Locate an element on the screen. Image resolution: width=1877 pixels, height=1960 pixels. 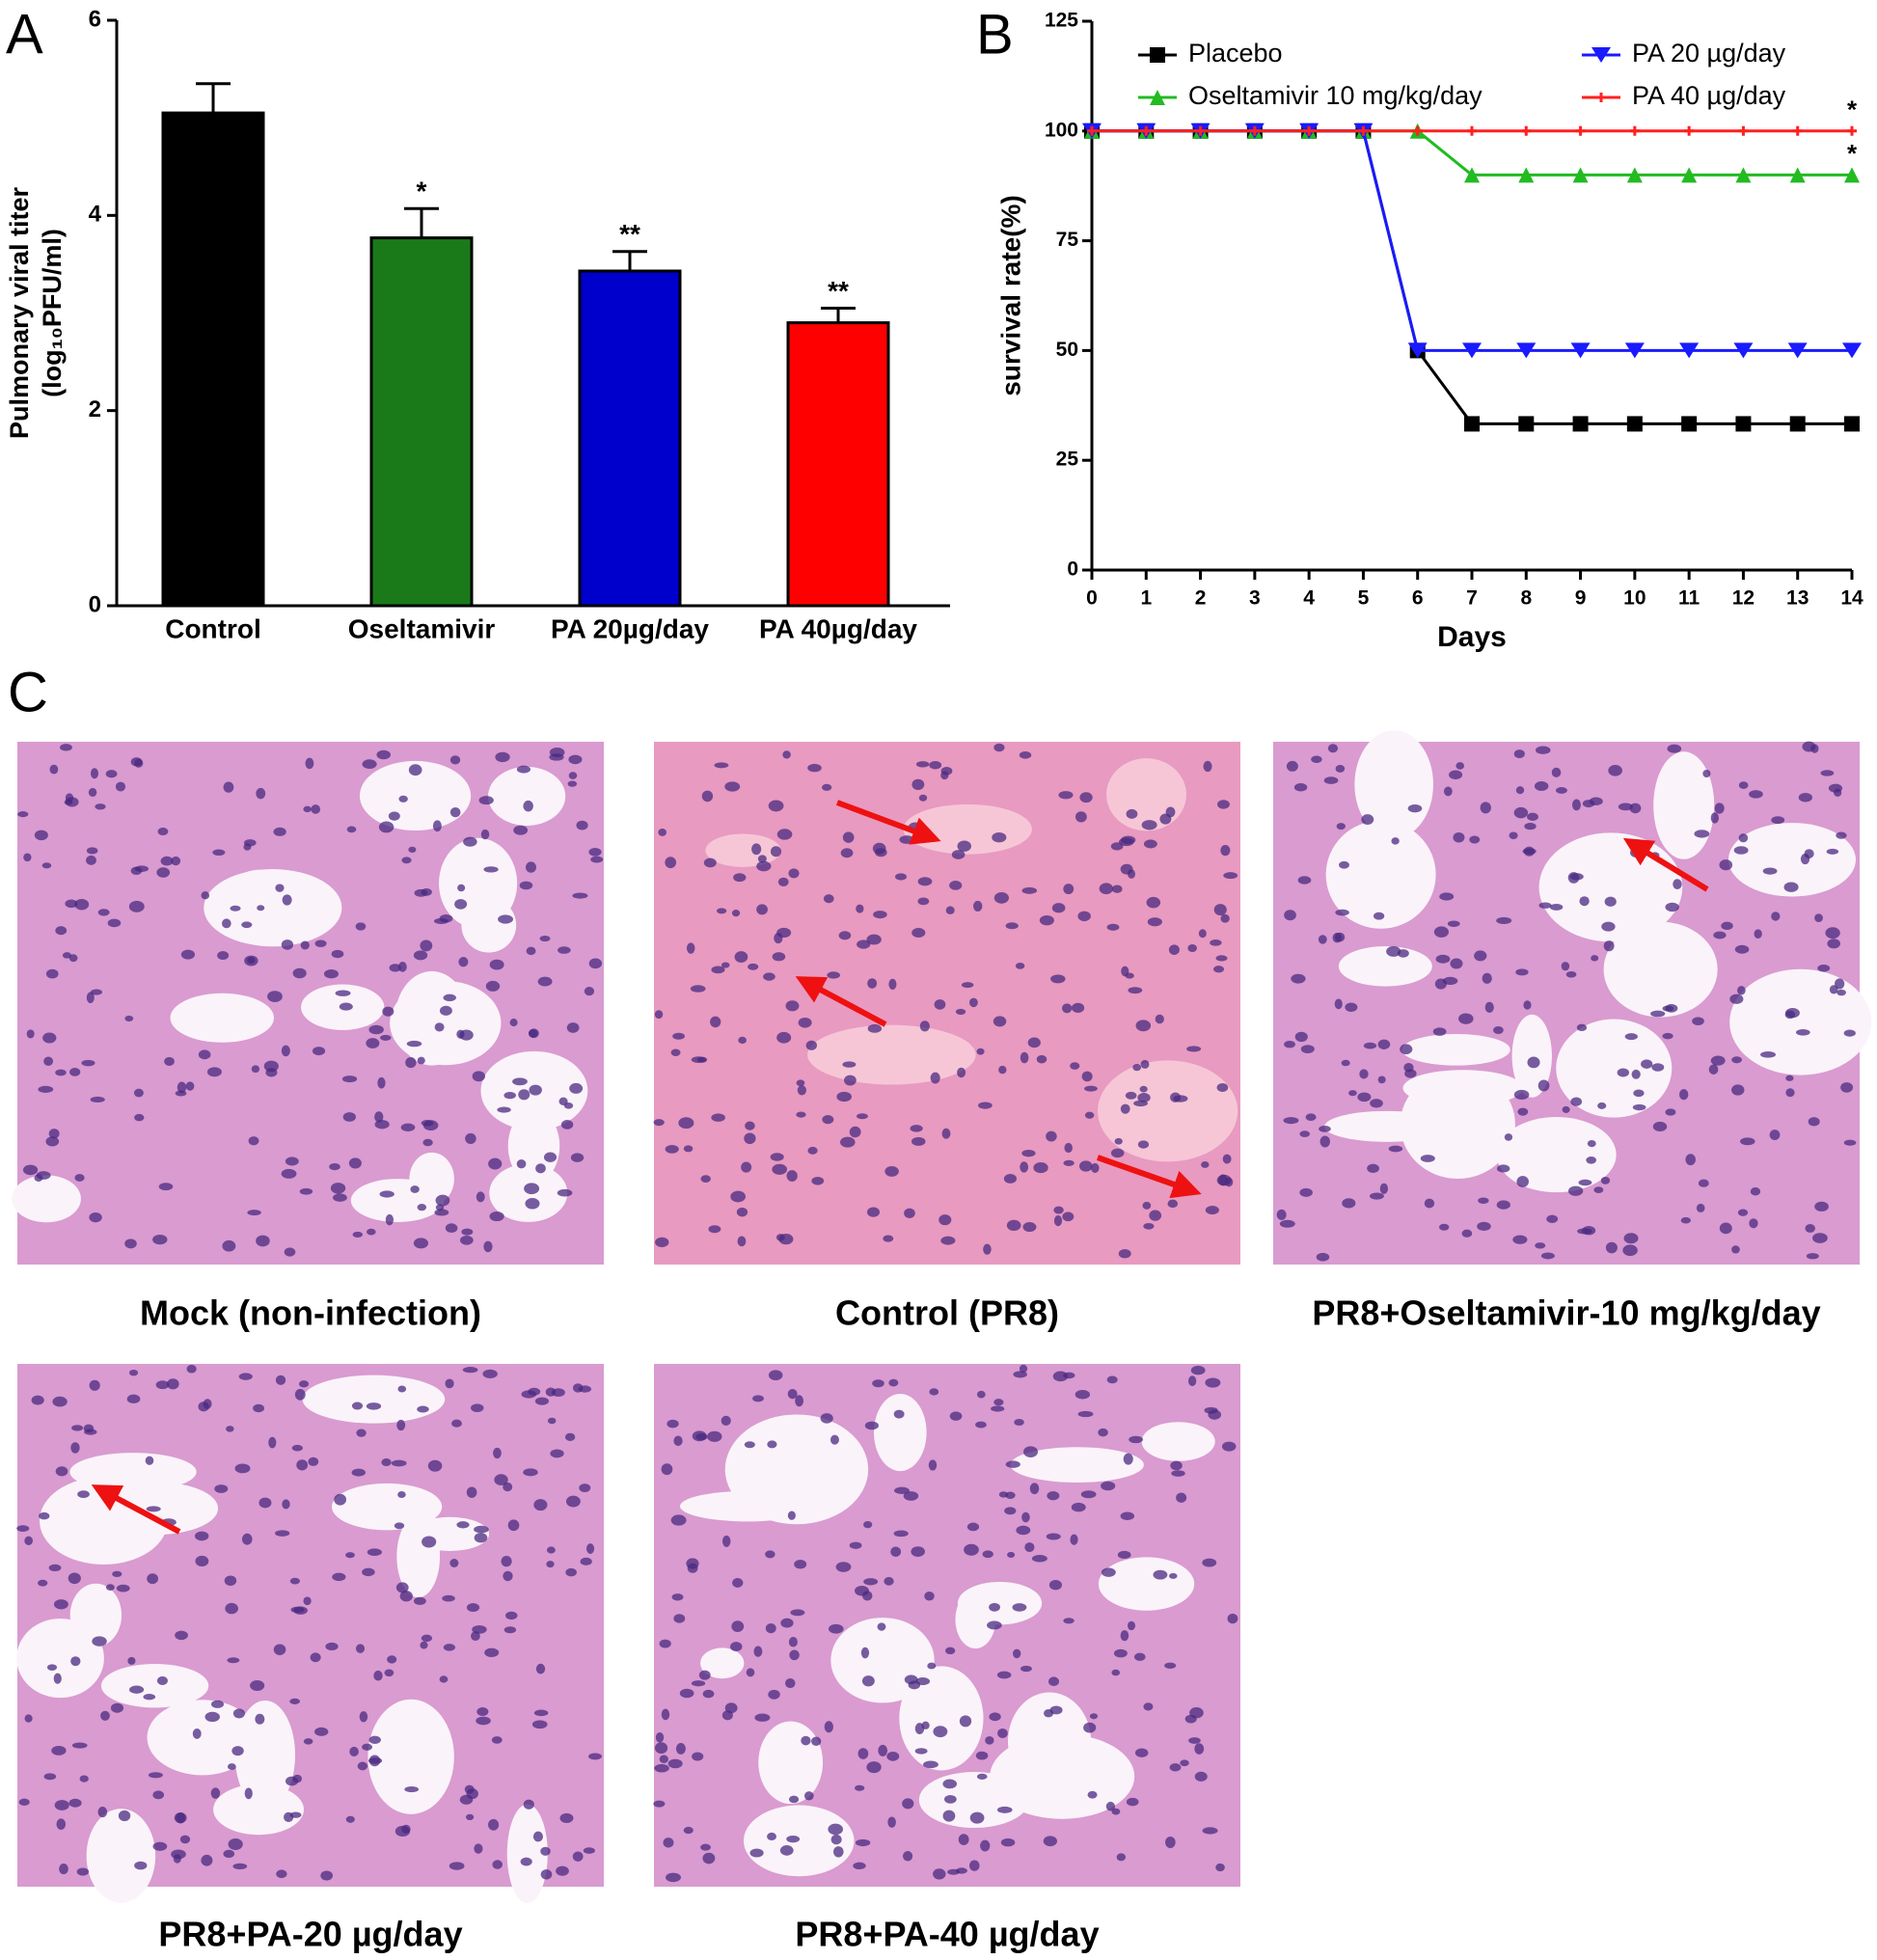
arrow is located at coordinates (136, 1509).